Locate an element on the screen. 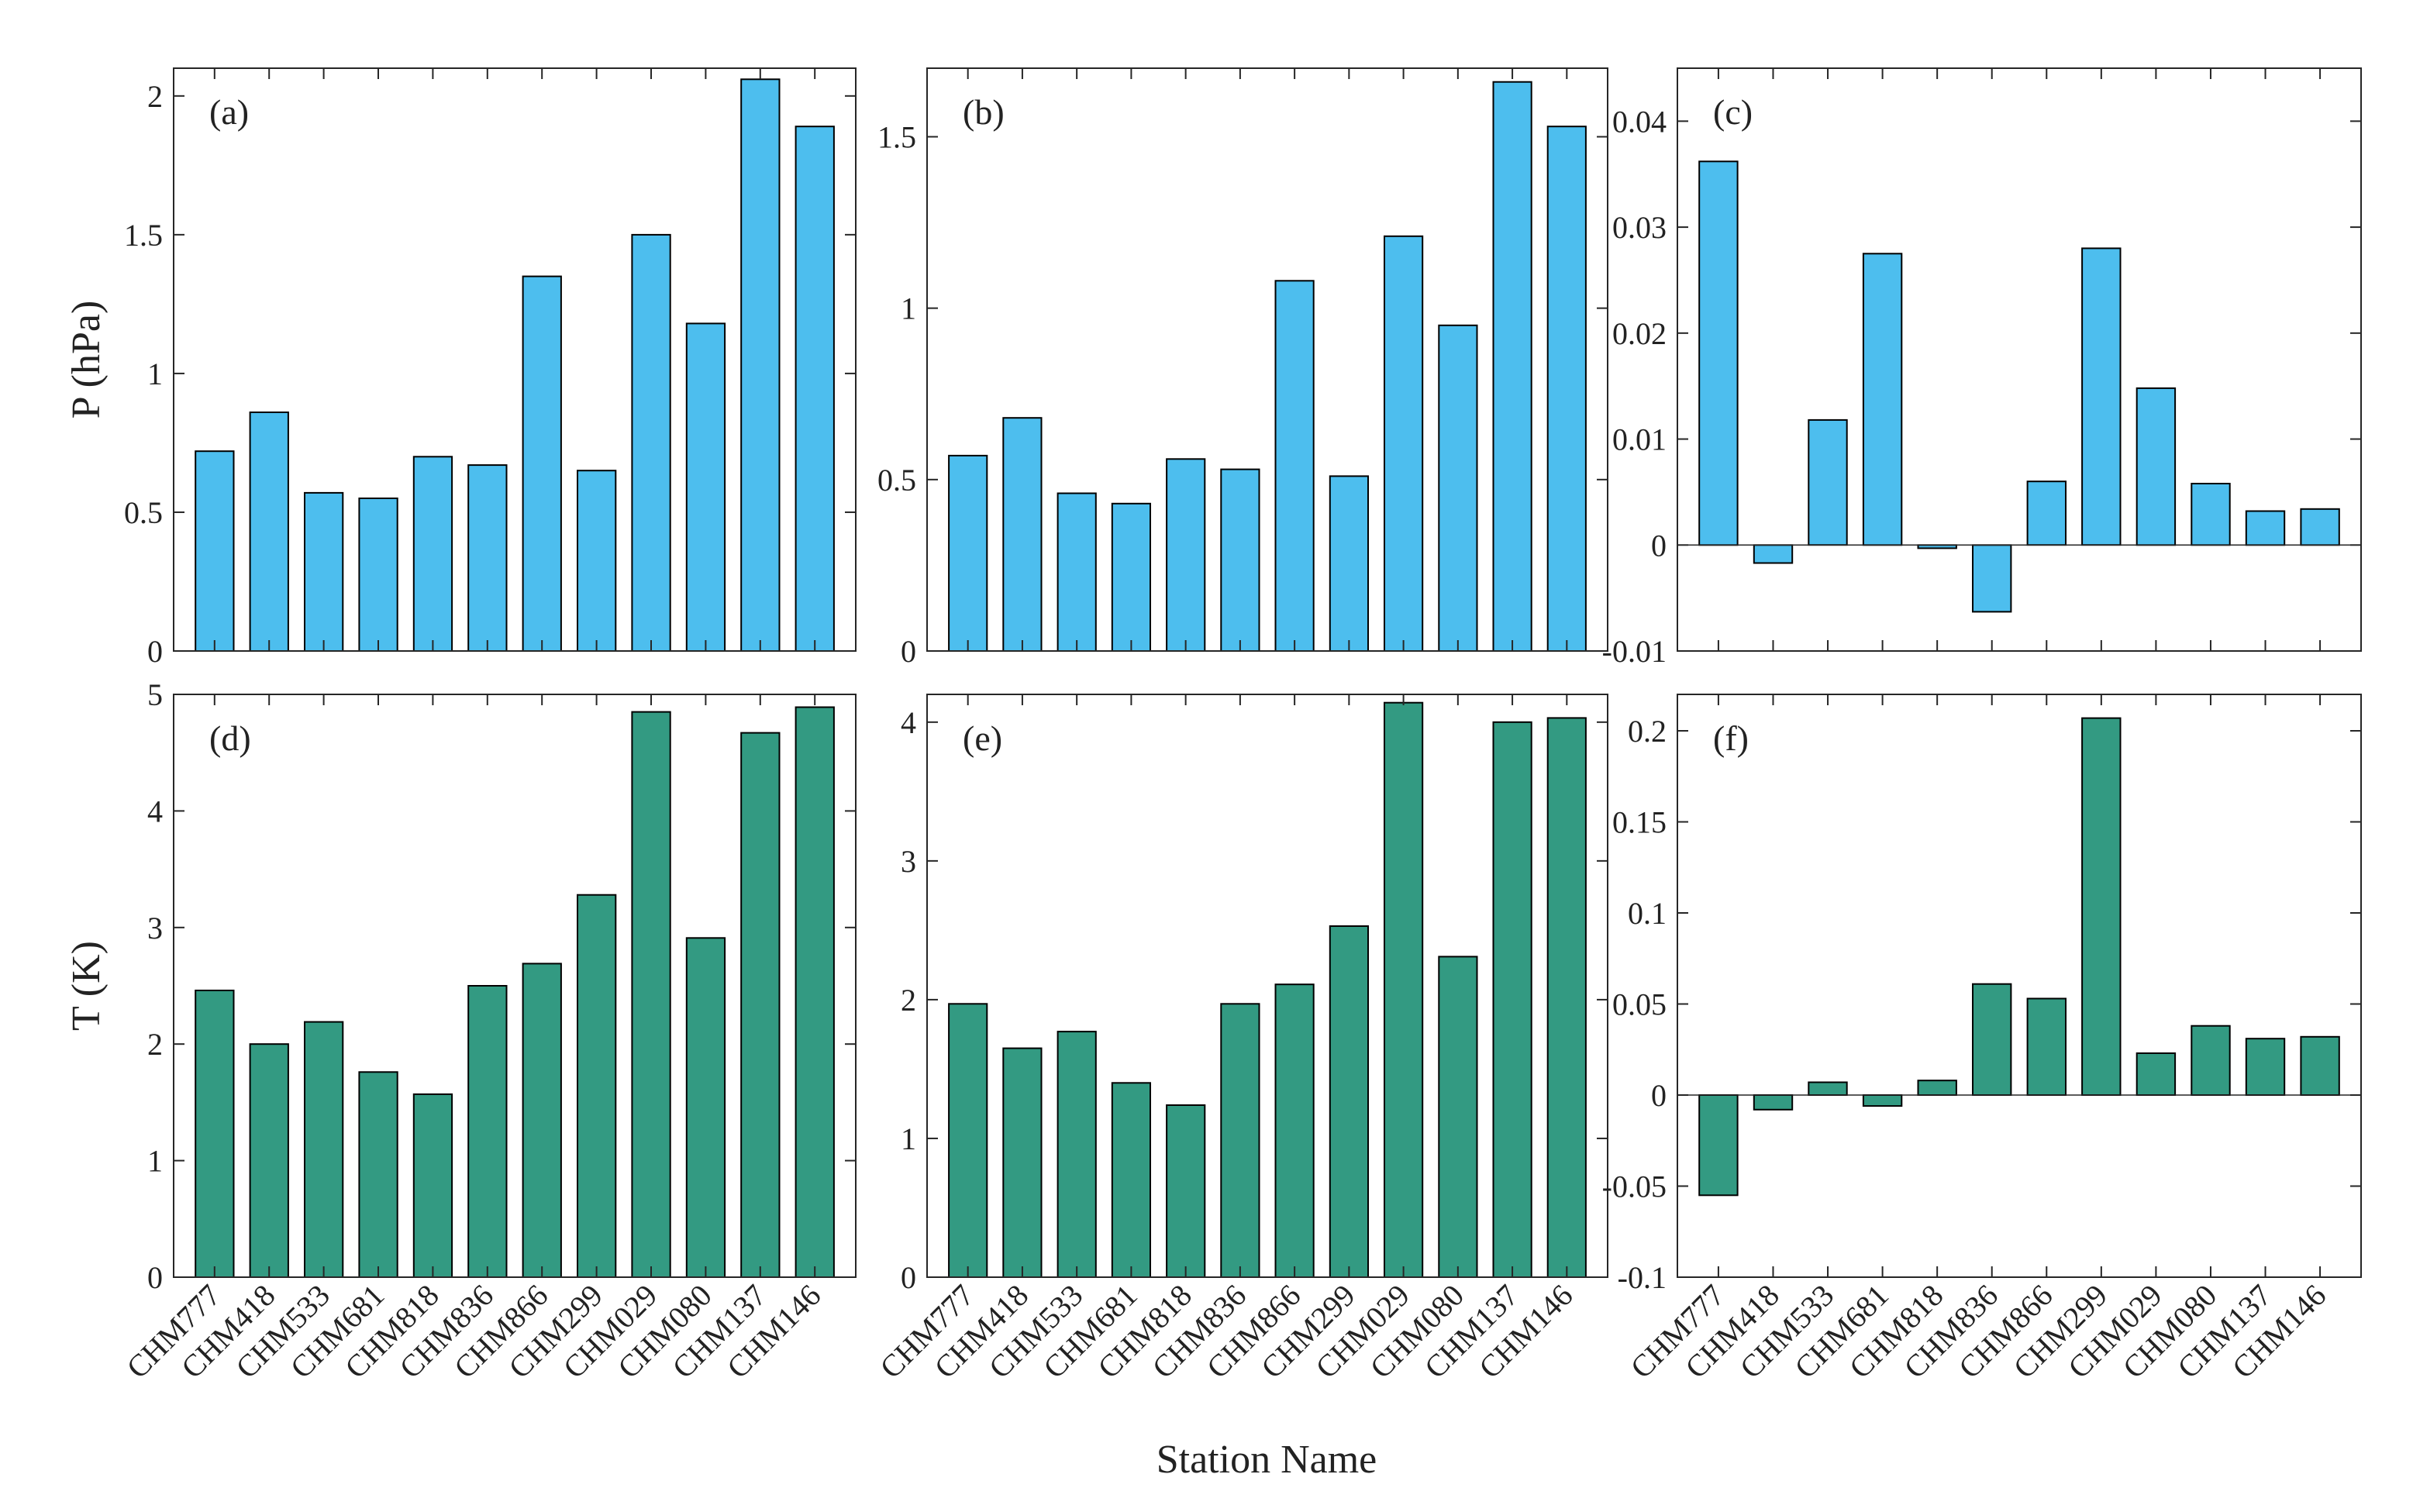  panel-label: (f) is located at coordinates (1731, 738).